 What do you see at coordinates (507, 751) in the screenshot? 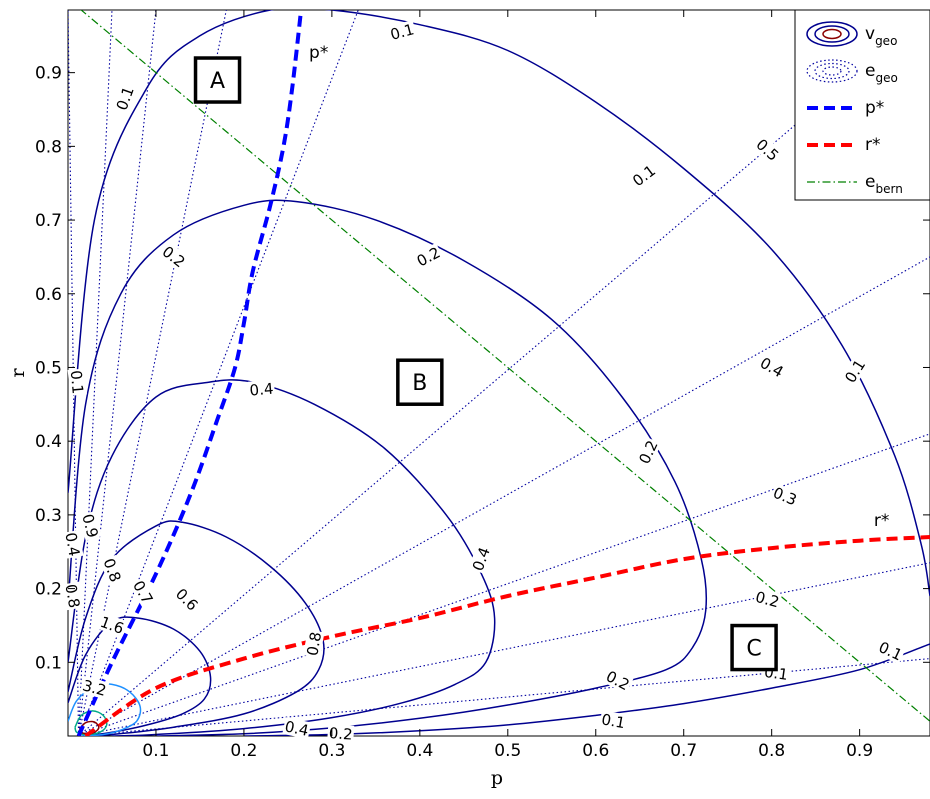
I see `x-tick-label-4: 0.5` at bounding box center [507, 751].